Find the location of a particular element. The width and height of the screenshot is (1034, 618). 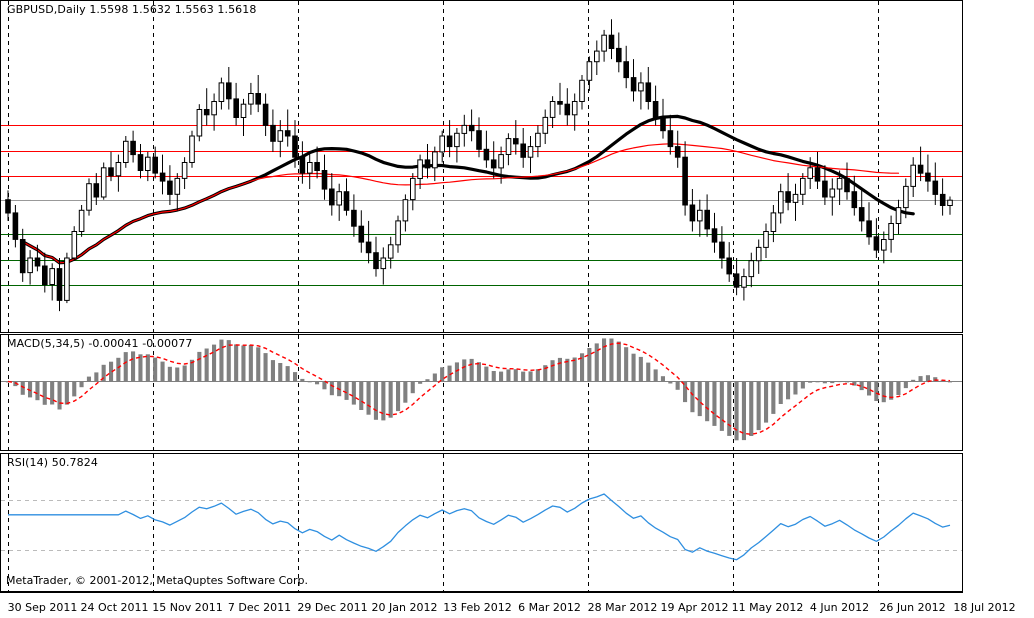

date-tick: 18 Jul 2012 is located at coordinates (984, 607).